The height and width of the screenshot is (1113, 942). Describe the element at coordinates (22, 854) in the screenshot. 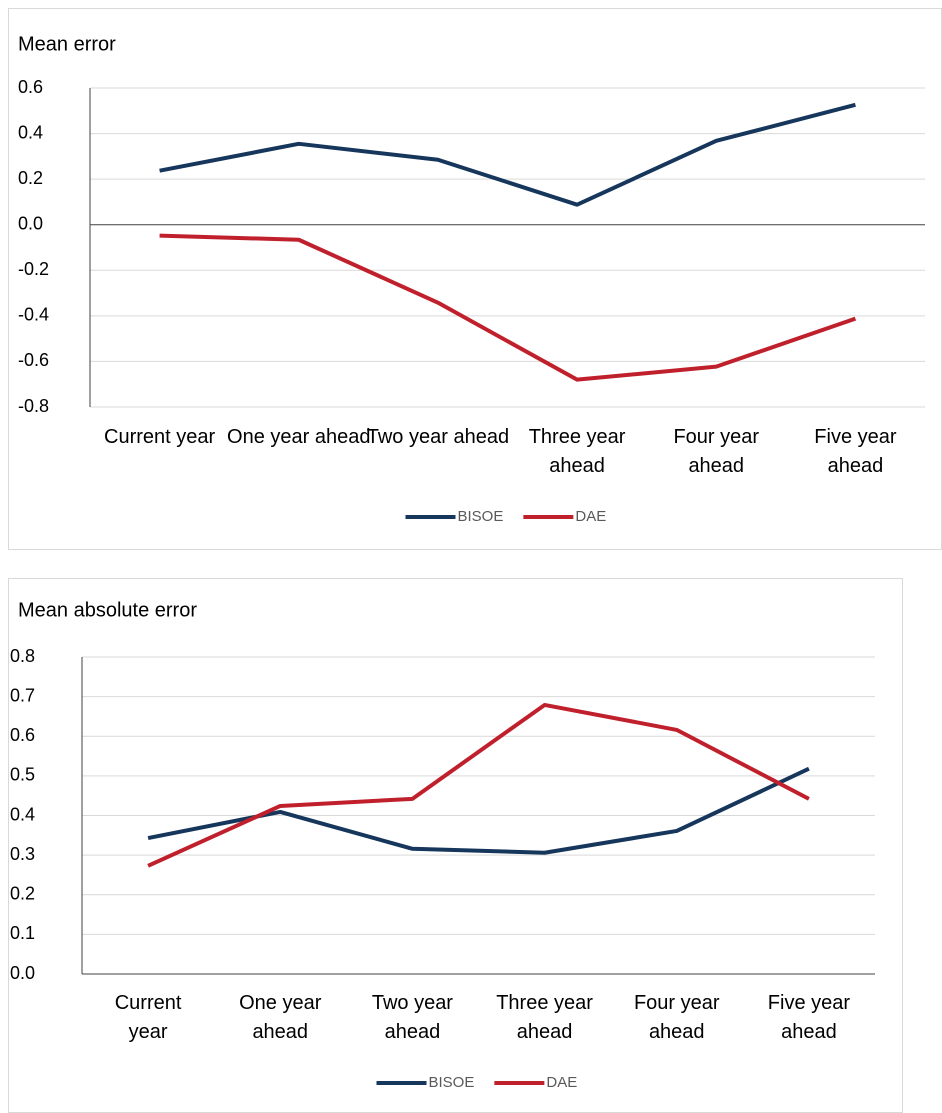

I see `y-tick-label: 0.3` at that location.